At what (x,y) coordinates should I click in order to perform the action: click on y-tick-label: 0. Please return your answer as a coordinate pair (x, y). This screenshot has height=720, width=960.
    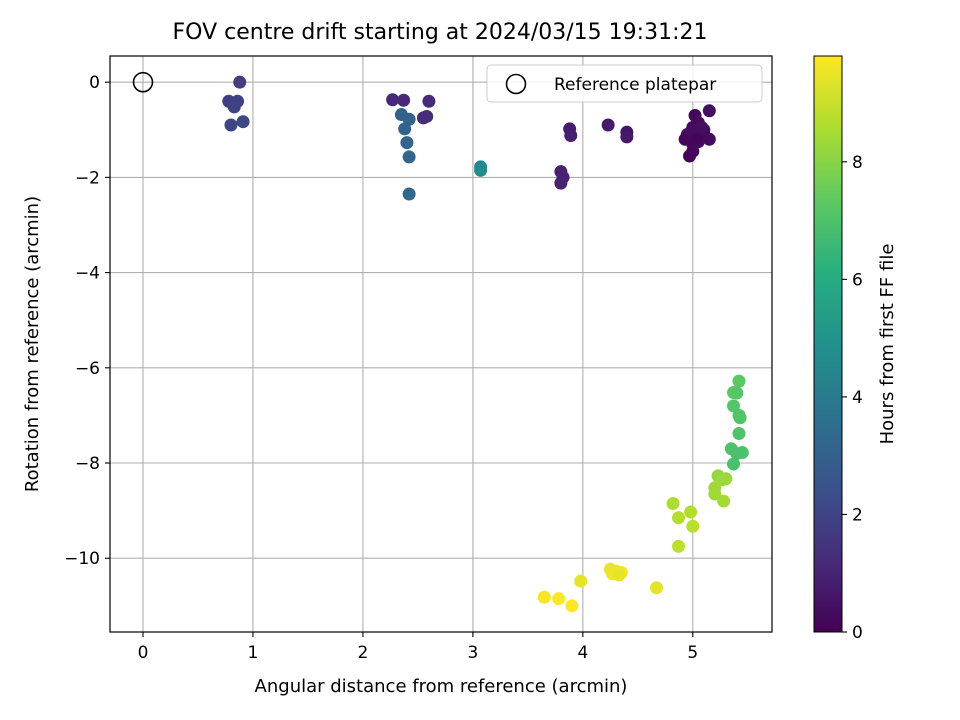
    Looking at the image, I should click on (94, 83).